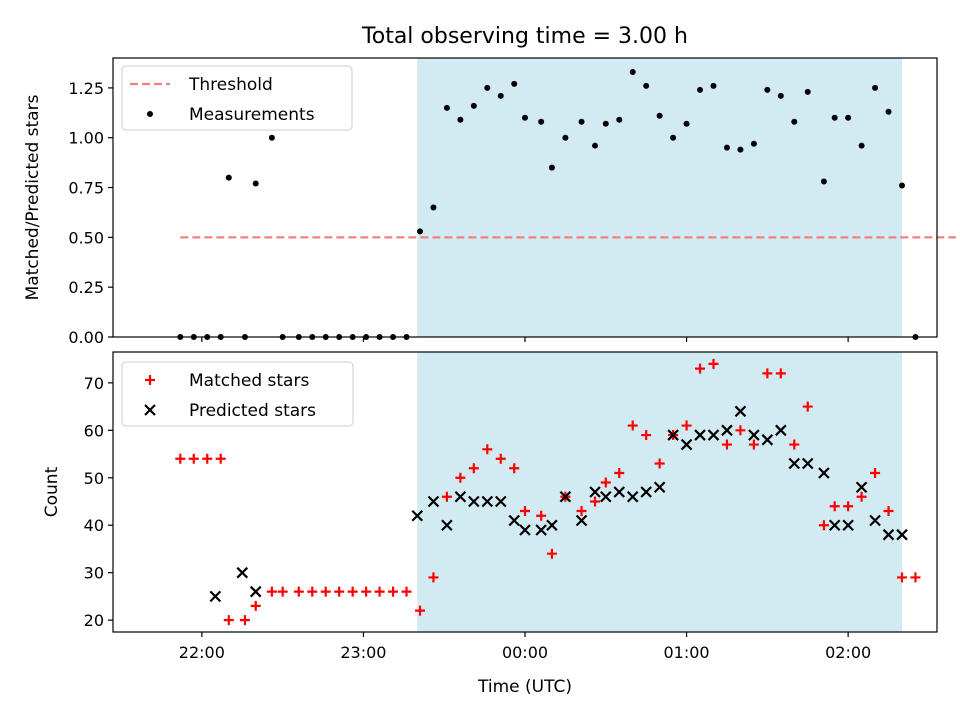 This screenshot has height=720, width=960. Describe the element at coordinates (94, 573) in the screenshot. I see `y-tick-label: 30` at that location.